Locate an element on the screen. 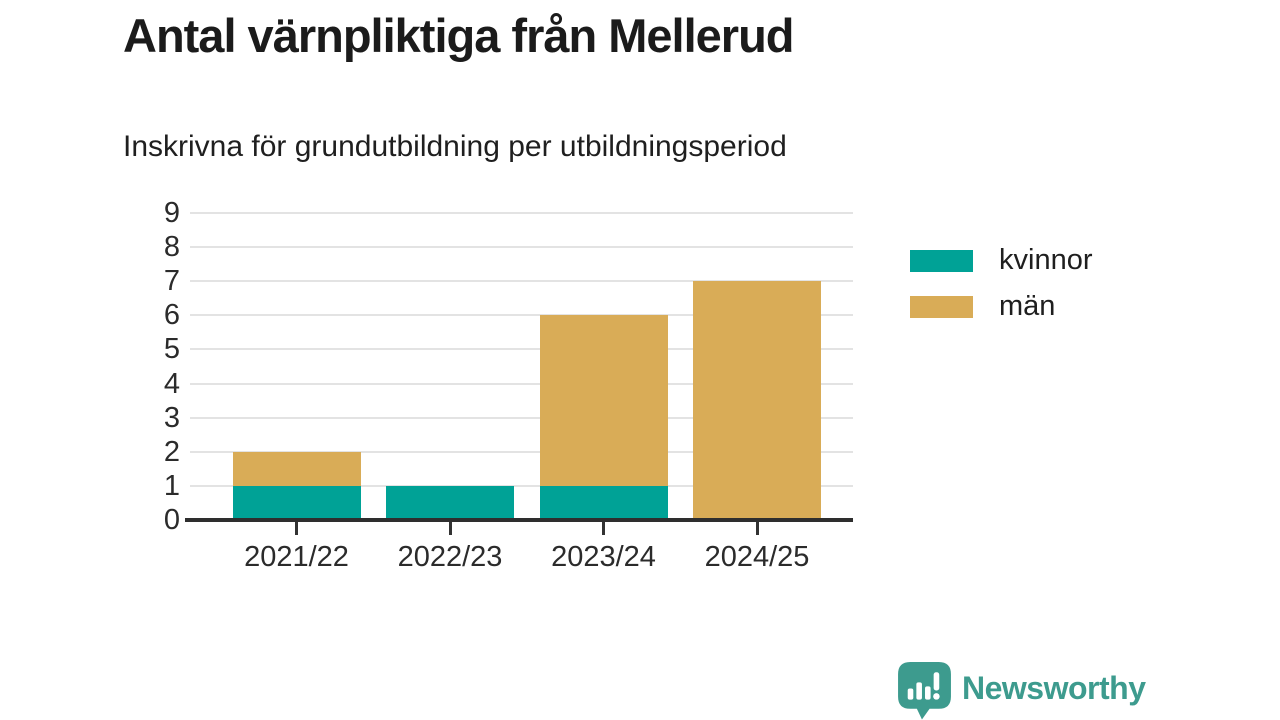  y-axis-label: 0 is located at coordinates (171, 520).